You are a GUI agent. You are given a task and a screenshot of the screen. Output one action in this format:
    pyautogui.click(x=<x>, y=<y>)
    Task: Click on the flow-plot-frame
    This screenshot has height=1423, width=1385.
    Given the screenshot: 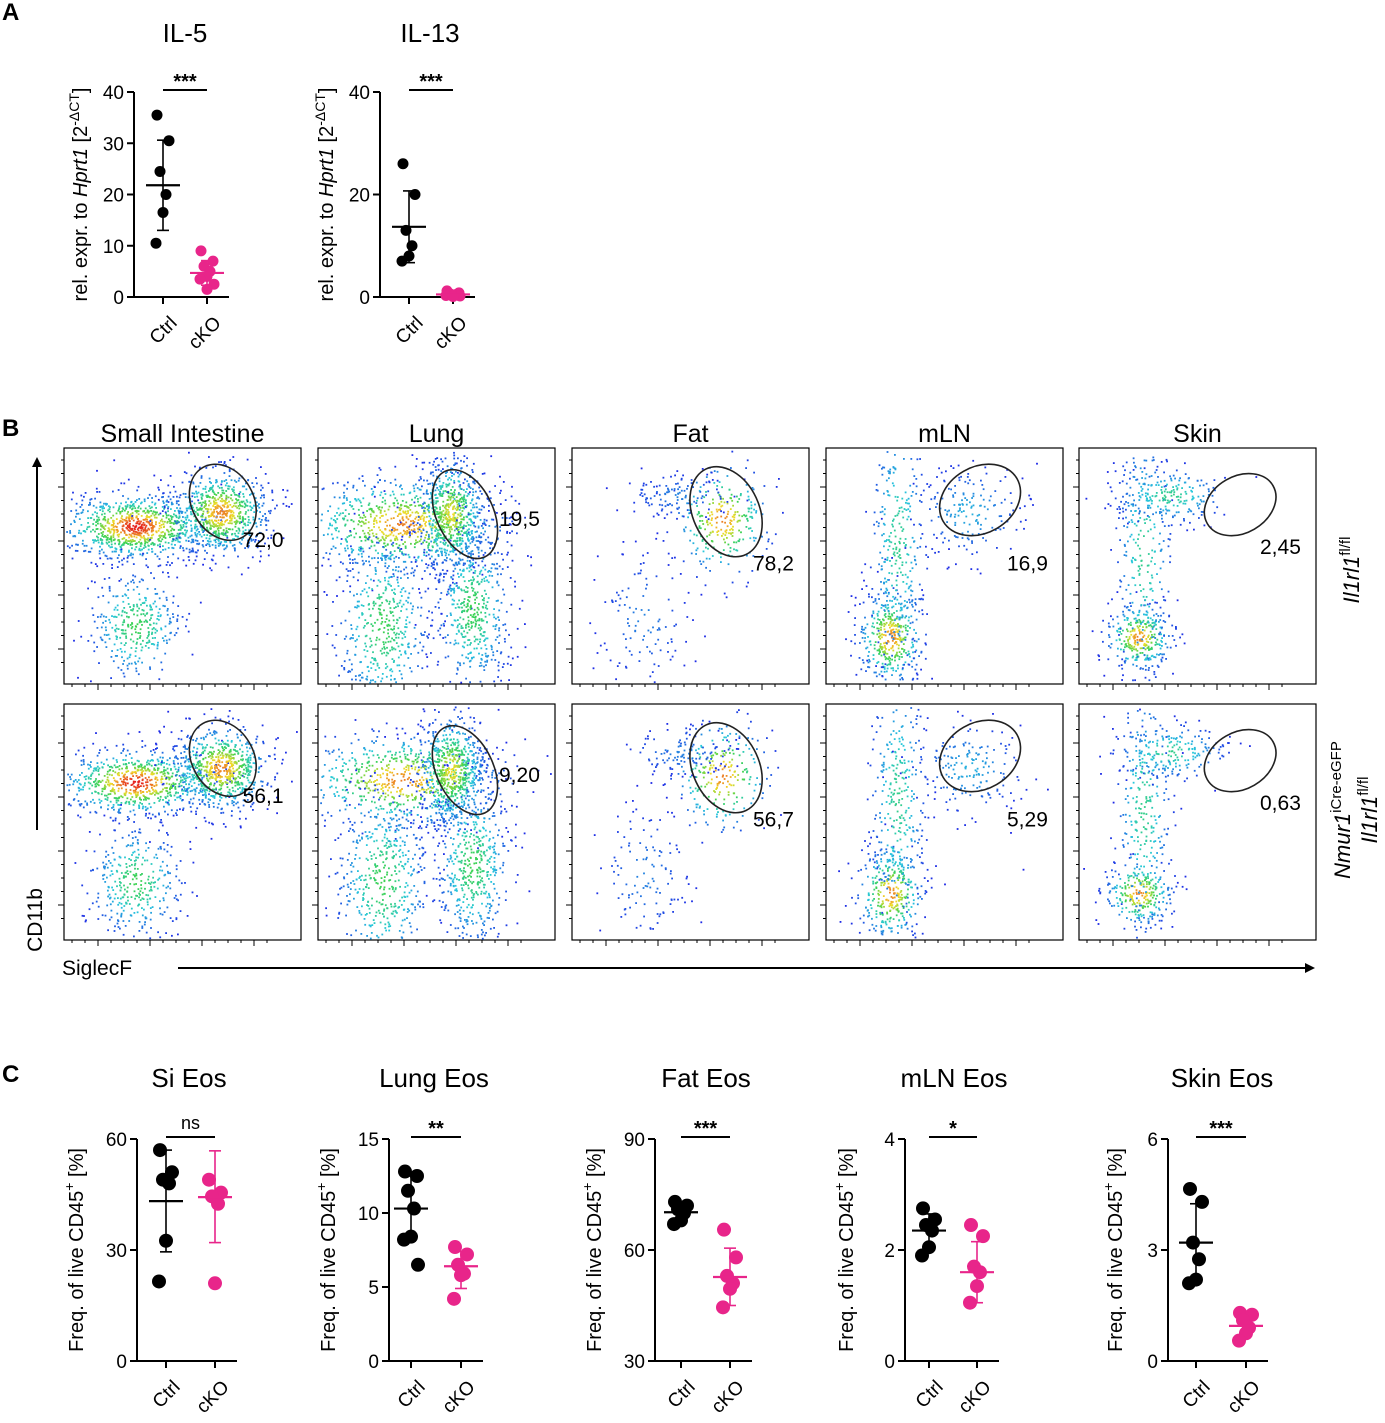 What is the action you would take?
    pyautogui.click(x=182, y=822)
    